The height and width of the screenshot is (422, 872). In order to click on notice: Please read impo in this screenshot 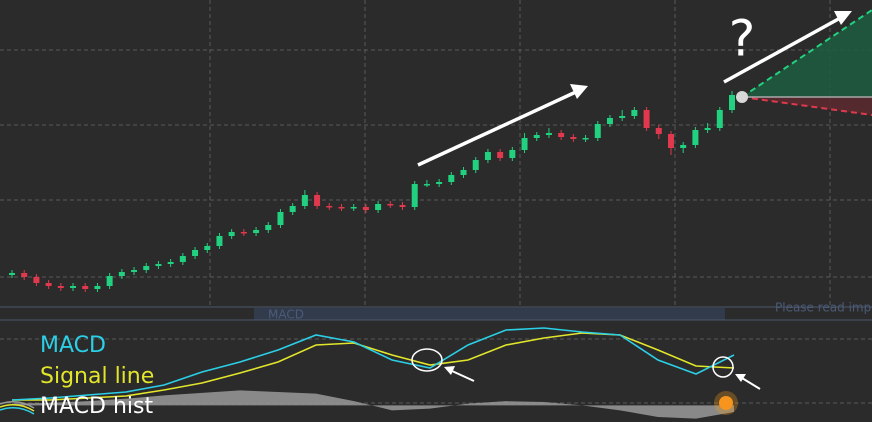, I will do `click(823, 308)`.